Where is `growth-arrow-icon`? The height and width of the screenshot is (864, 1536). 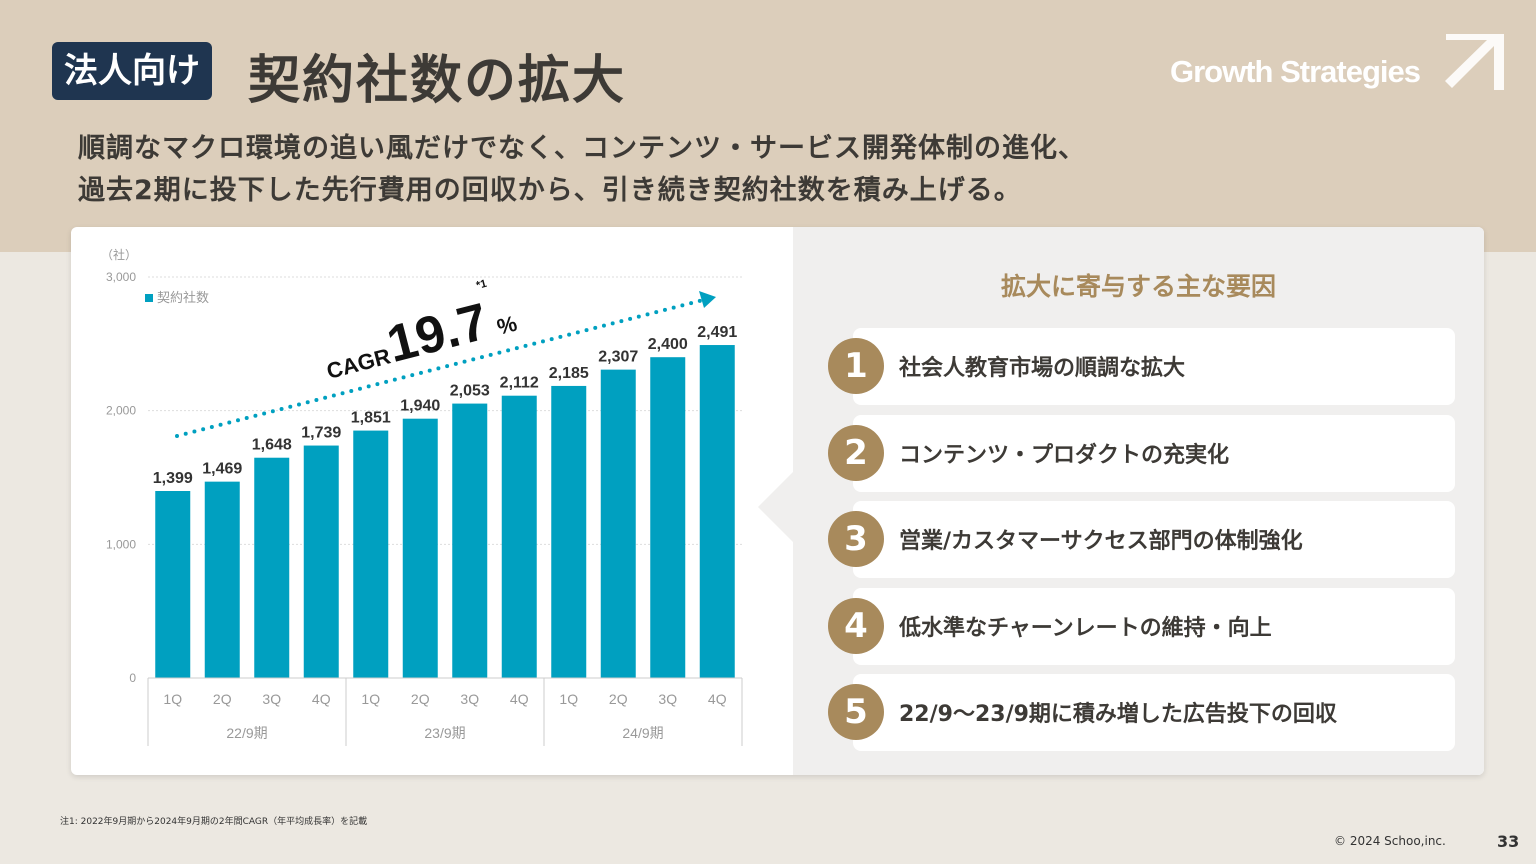
growth-arrow-icon is located at coordinates (1474, 62).